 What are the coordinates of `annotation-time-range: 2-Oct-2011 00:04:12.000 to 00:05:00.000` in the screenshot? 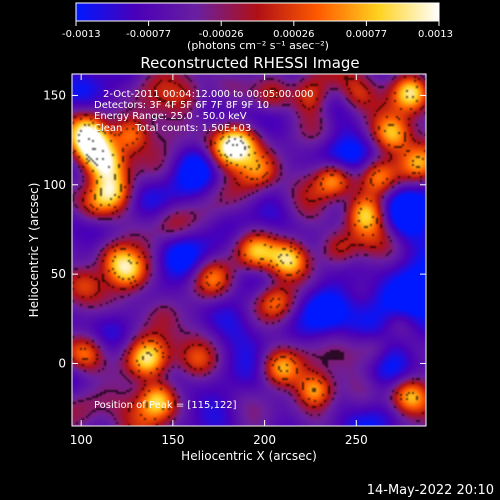 It's located at (208, 94).